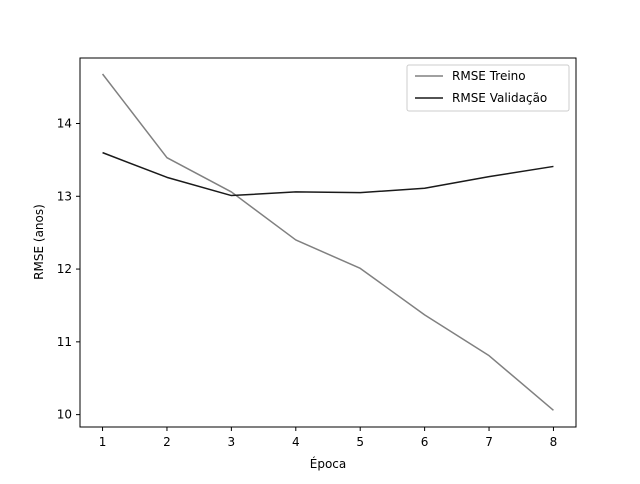 The height and width of the screenshot is (484, 640). I want to click on x-tick-label: 2, so click(167, 442).